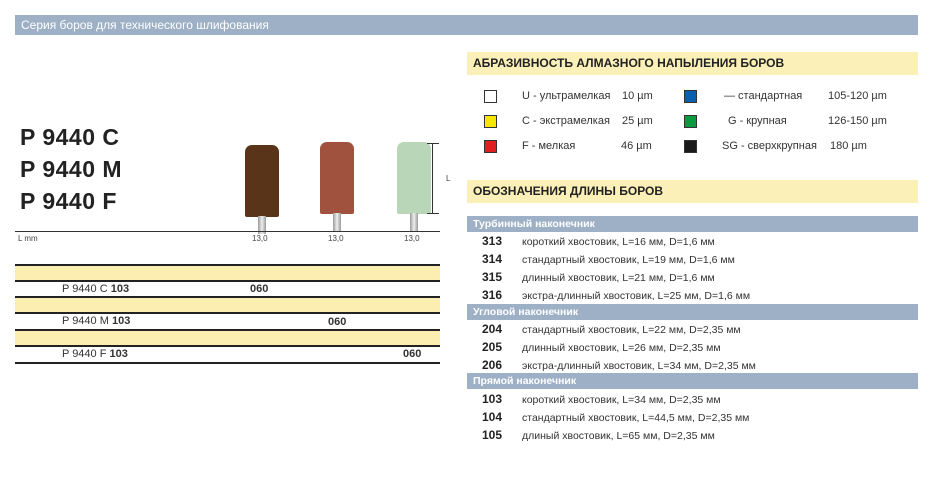 The width and height of the screenshot is (934, 500). I want to click on length-code: 315, so click(492, 277).